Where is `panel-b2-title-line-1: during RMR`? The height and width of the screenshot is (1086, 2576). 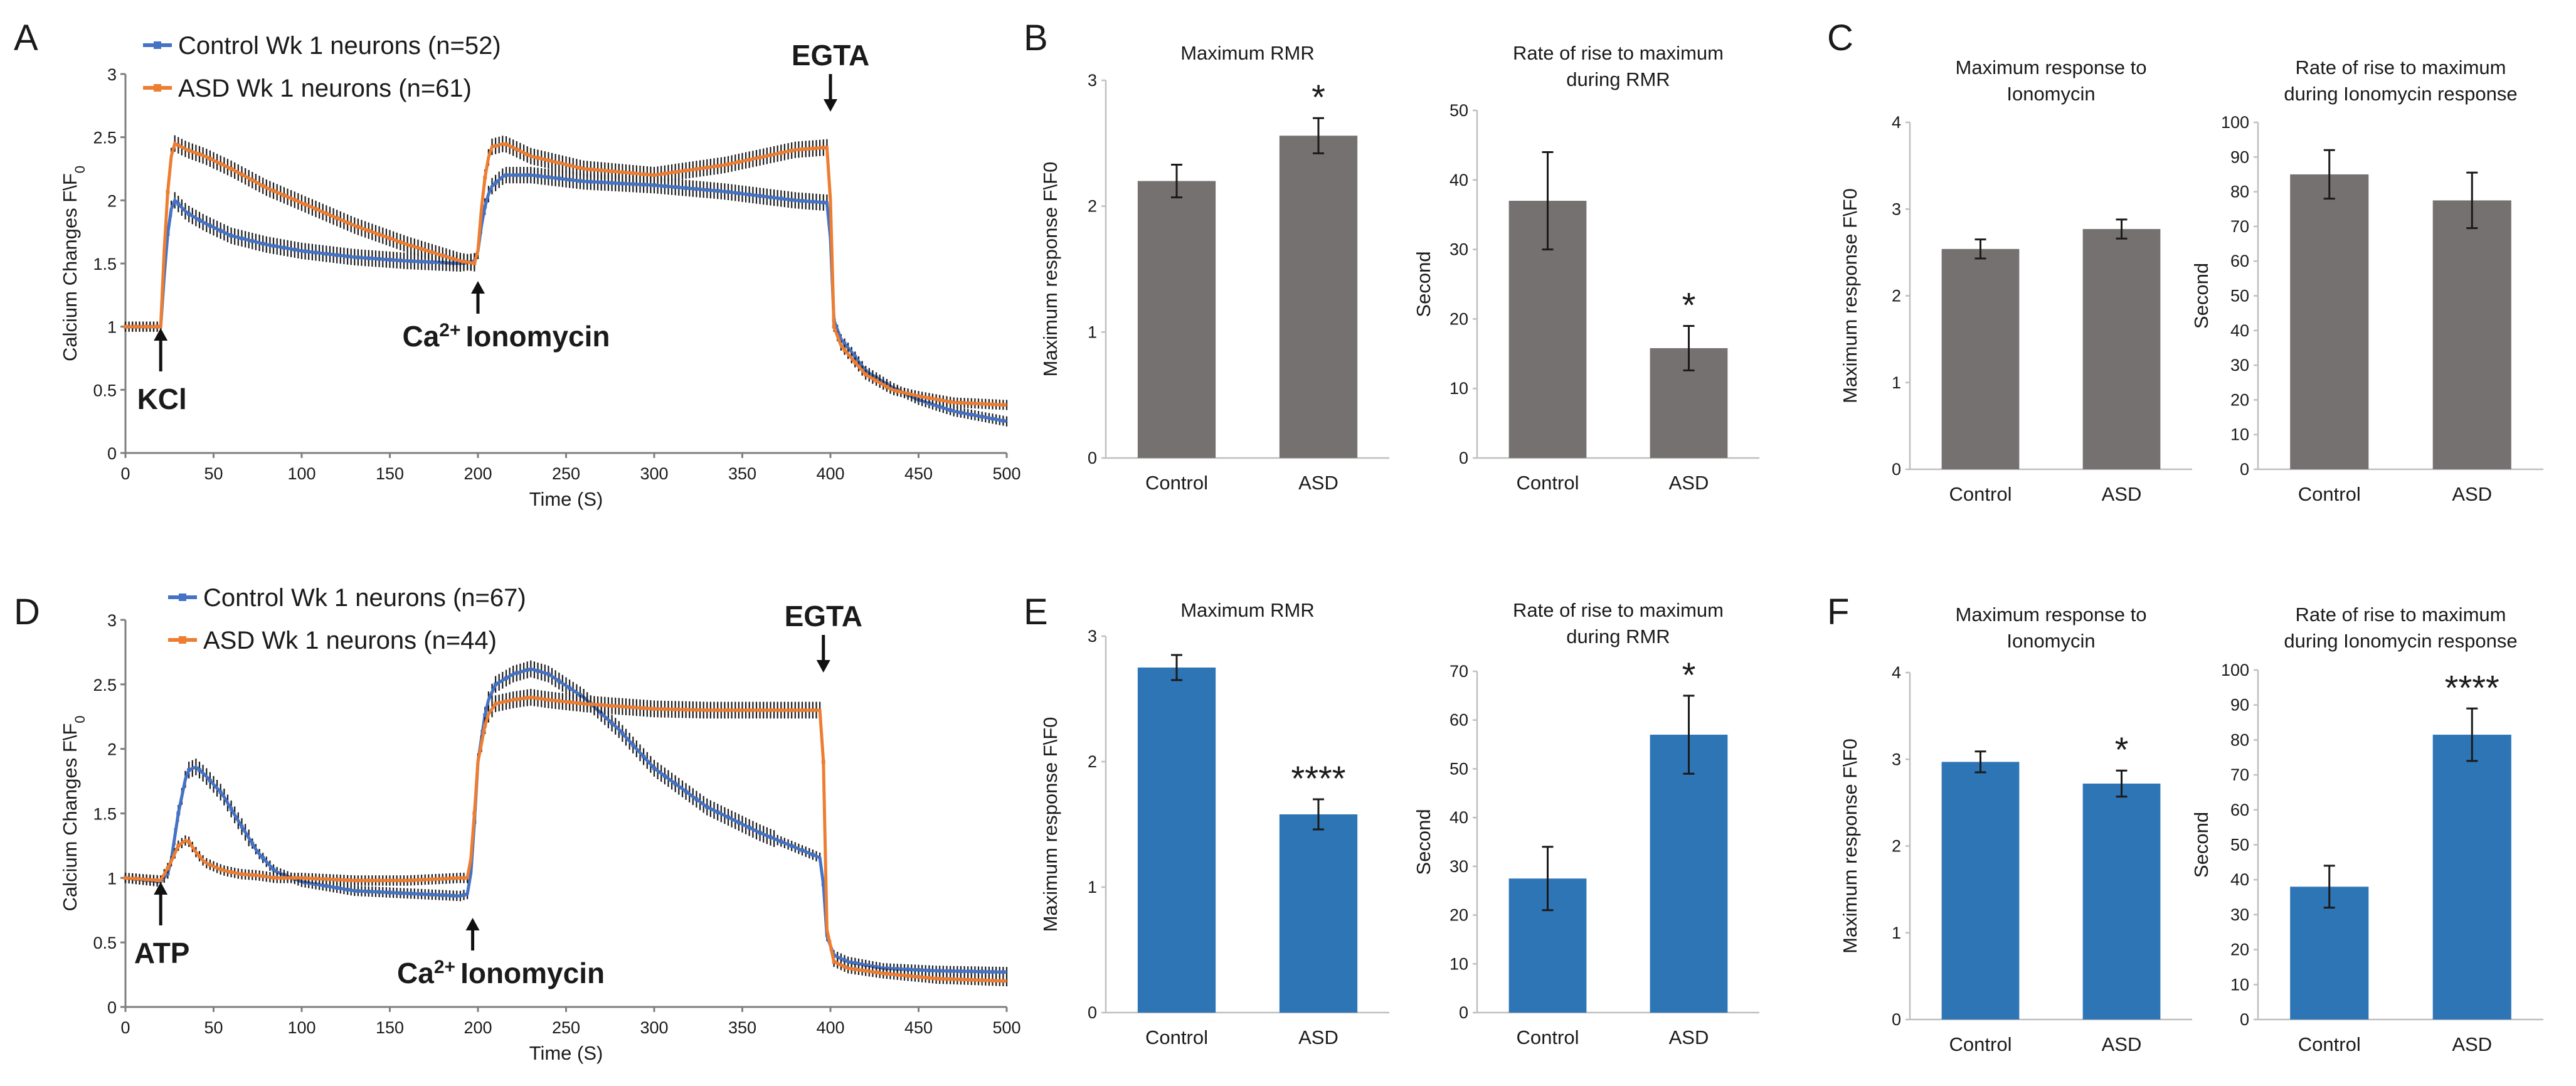
panel-b2-title-line-1: during RMR is located at coordinates (1618, 79).